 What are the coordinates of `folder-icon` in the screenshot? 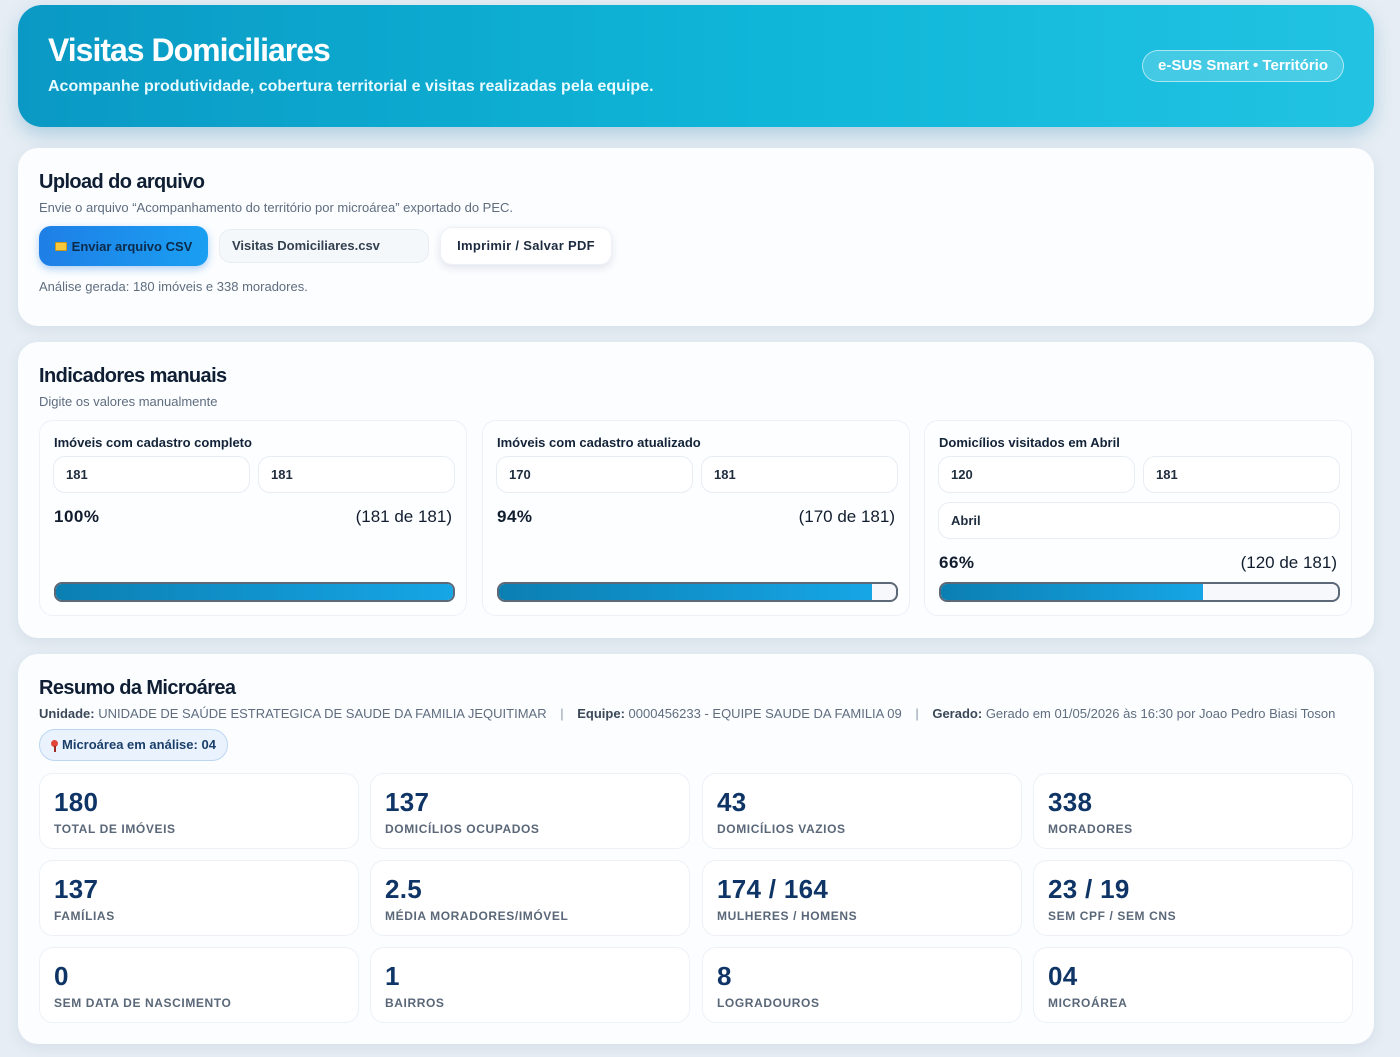 It's located at (60, 246).